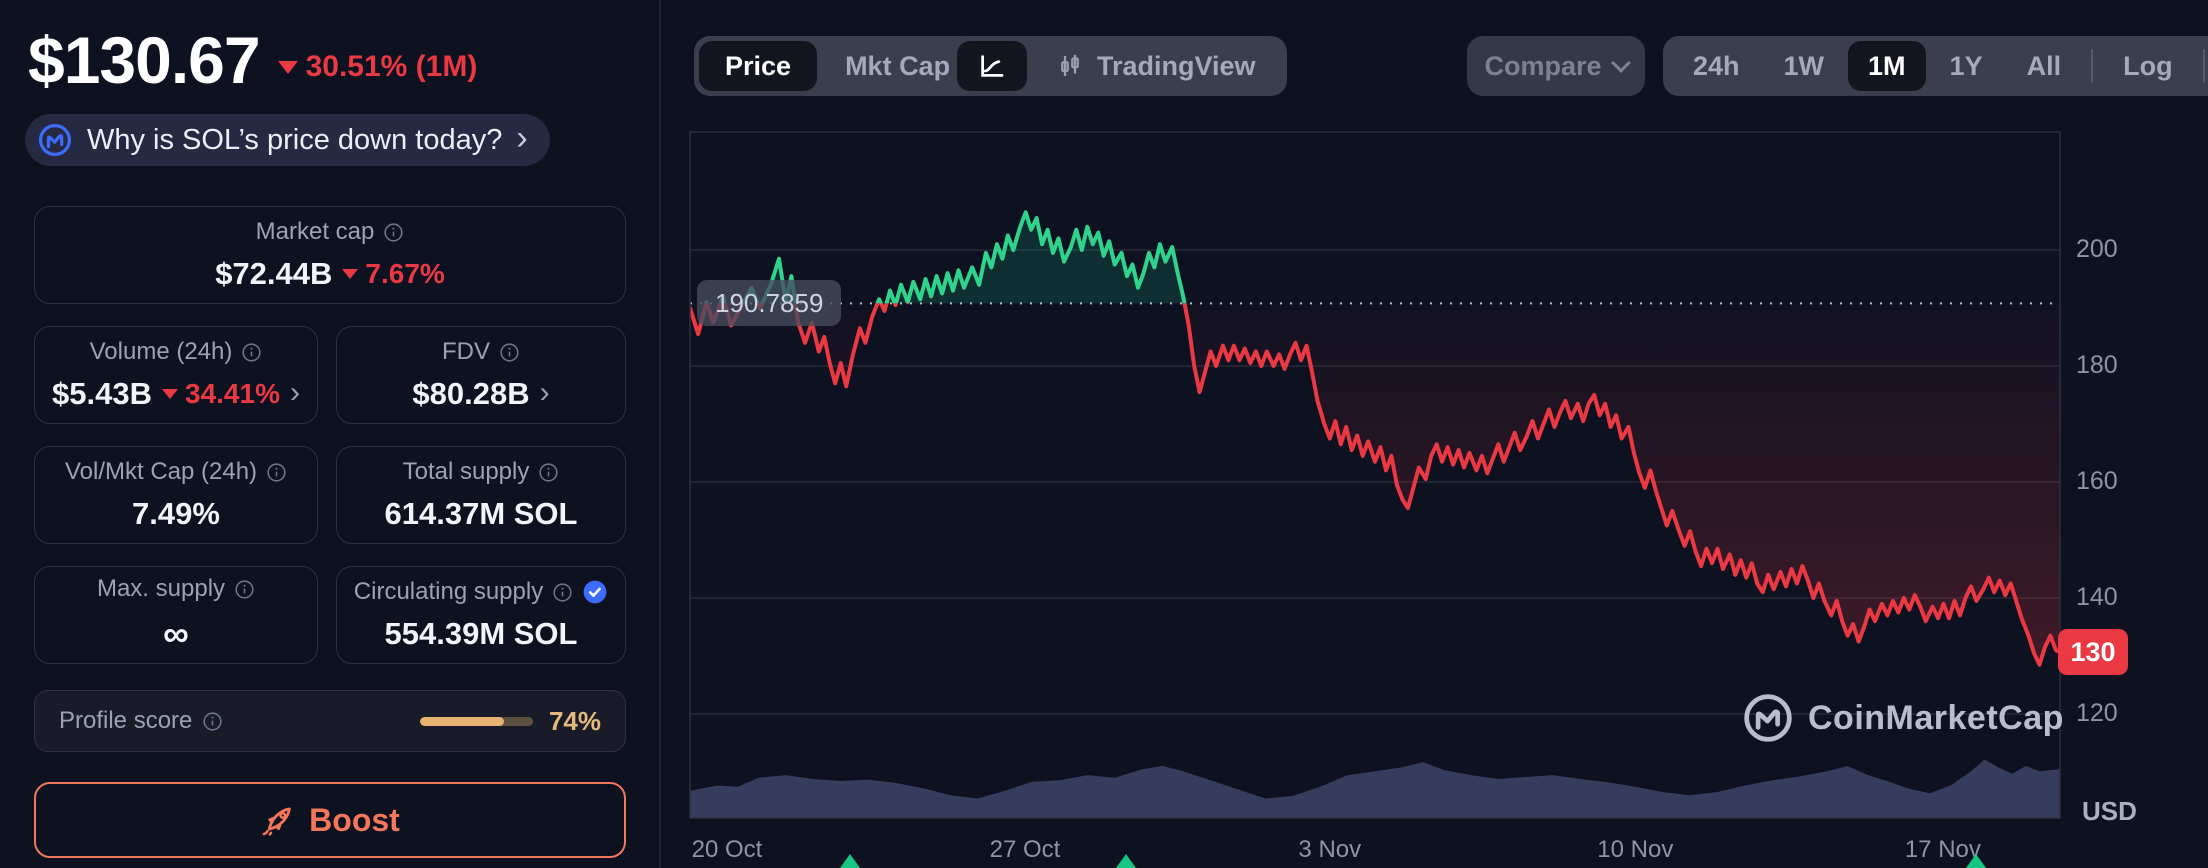 The height and width of the screenshot is (868, 2208). What do you see at coordinates (1176, 65) in the screenshot?
I see `tradingview-label: TradingView` at bounding box center [1176, 65].